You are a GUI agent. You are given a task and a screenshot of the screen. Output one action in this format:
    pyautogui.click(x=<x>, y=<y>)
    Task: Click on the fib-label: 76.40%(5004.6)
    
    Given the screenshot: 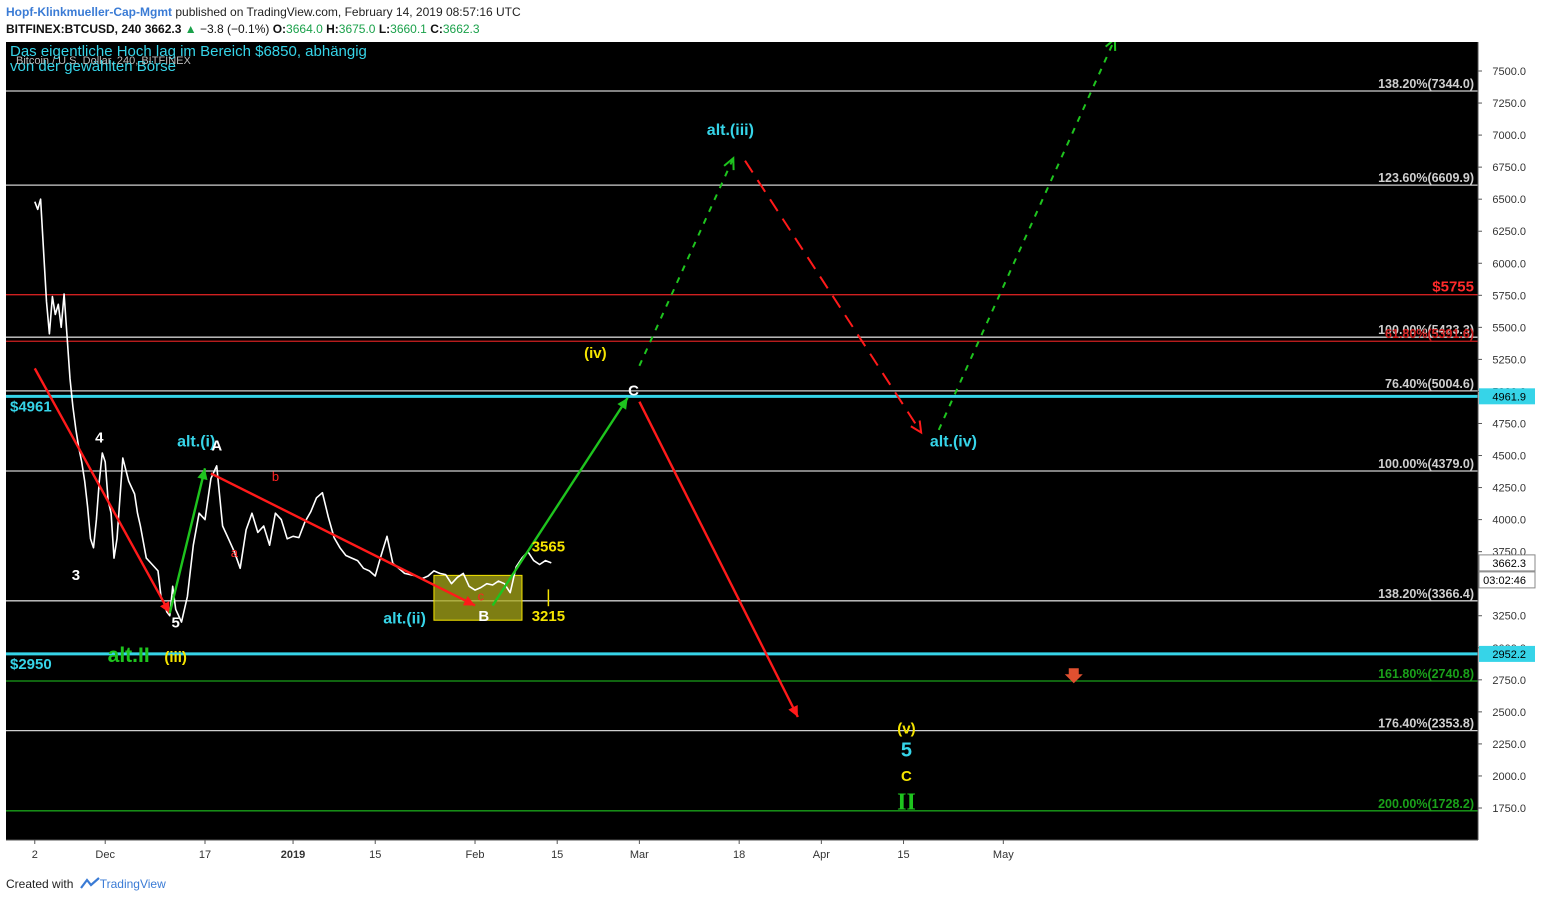 What is the action you would take?
    pyautogui.click(x=1429, y=384)
    